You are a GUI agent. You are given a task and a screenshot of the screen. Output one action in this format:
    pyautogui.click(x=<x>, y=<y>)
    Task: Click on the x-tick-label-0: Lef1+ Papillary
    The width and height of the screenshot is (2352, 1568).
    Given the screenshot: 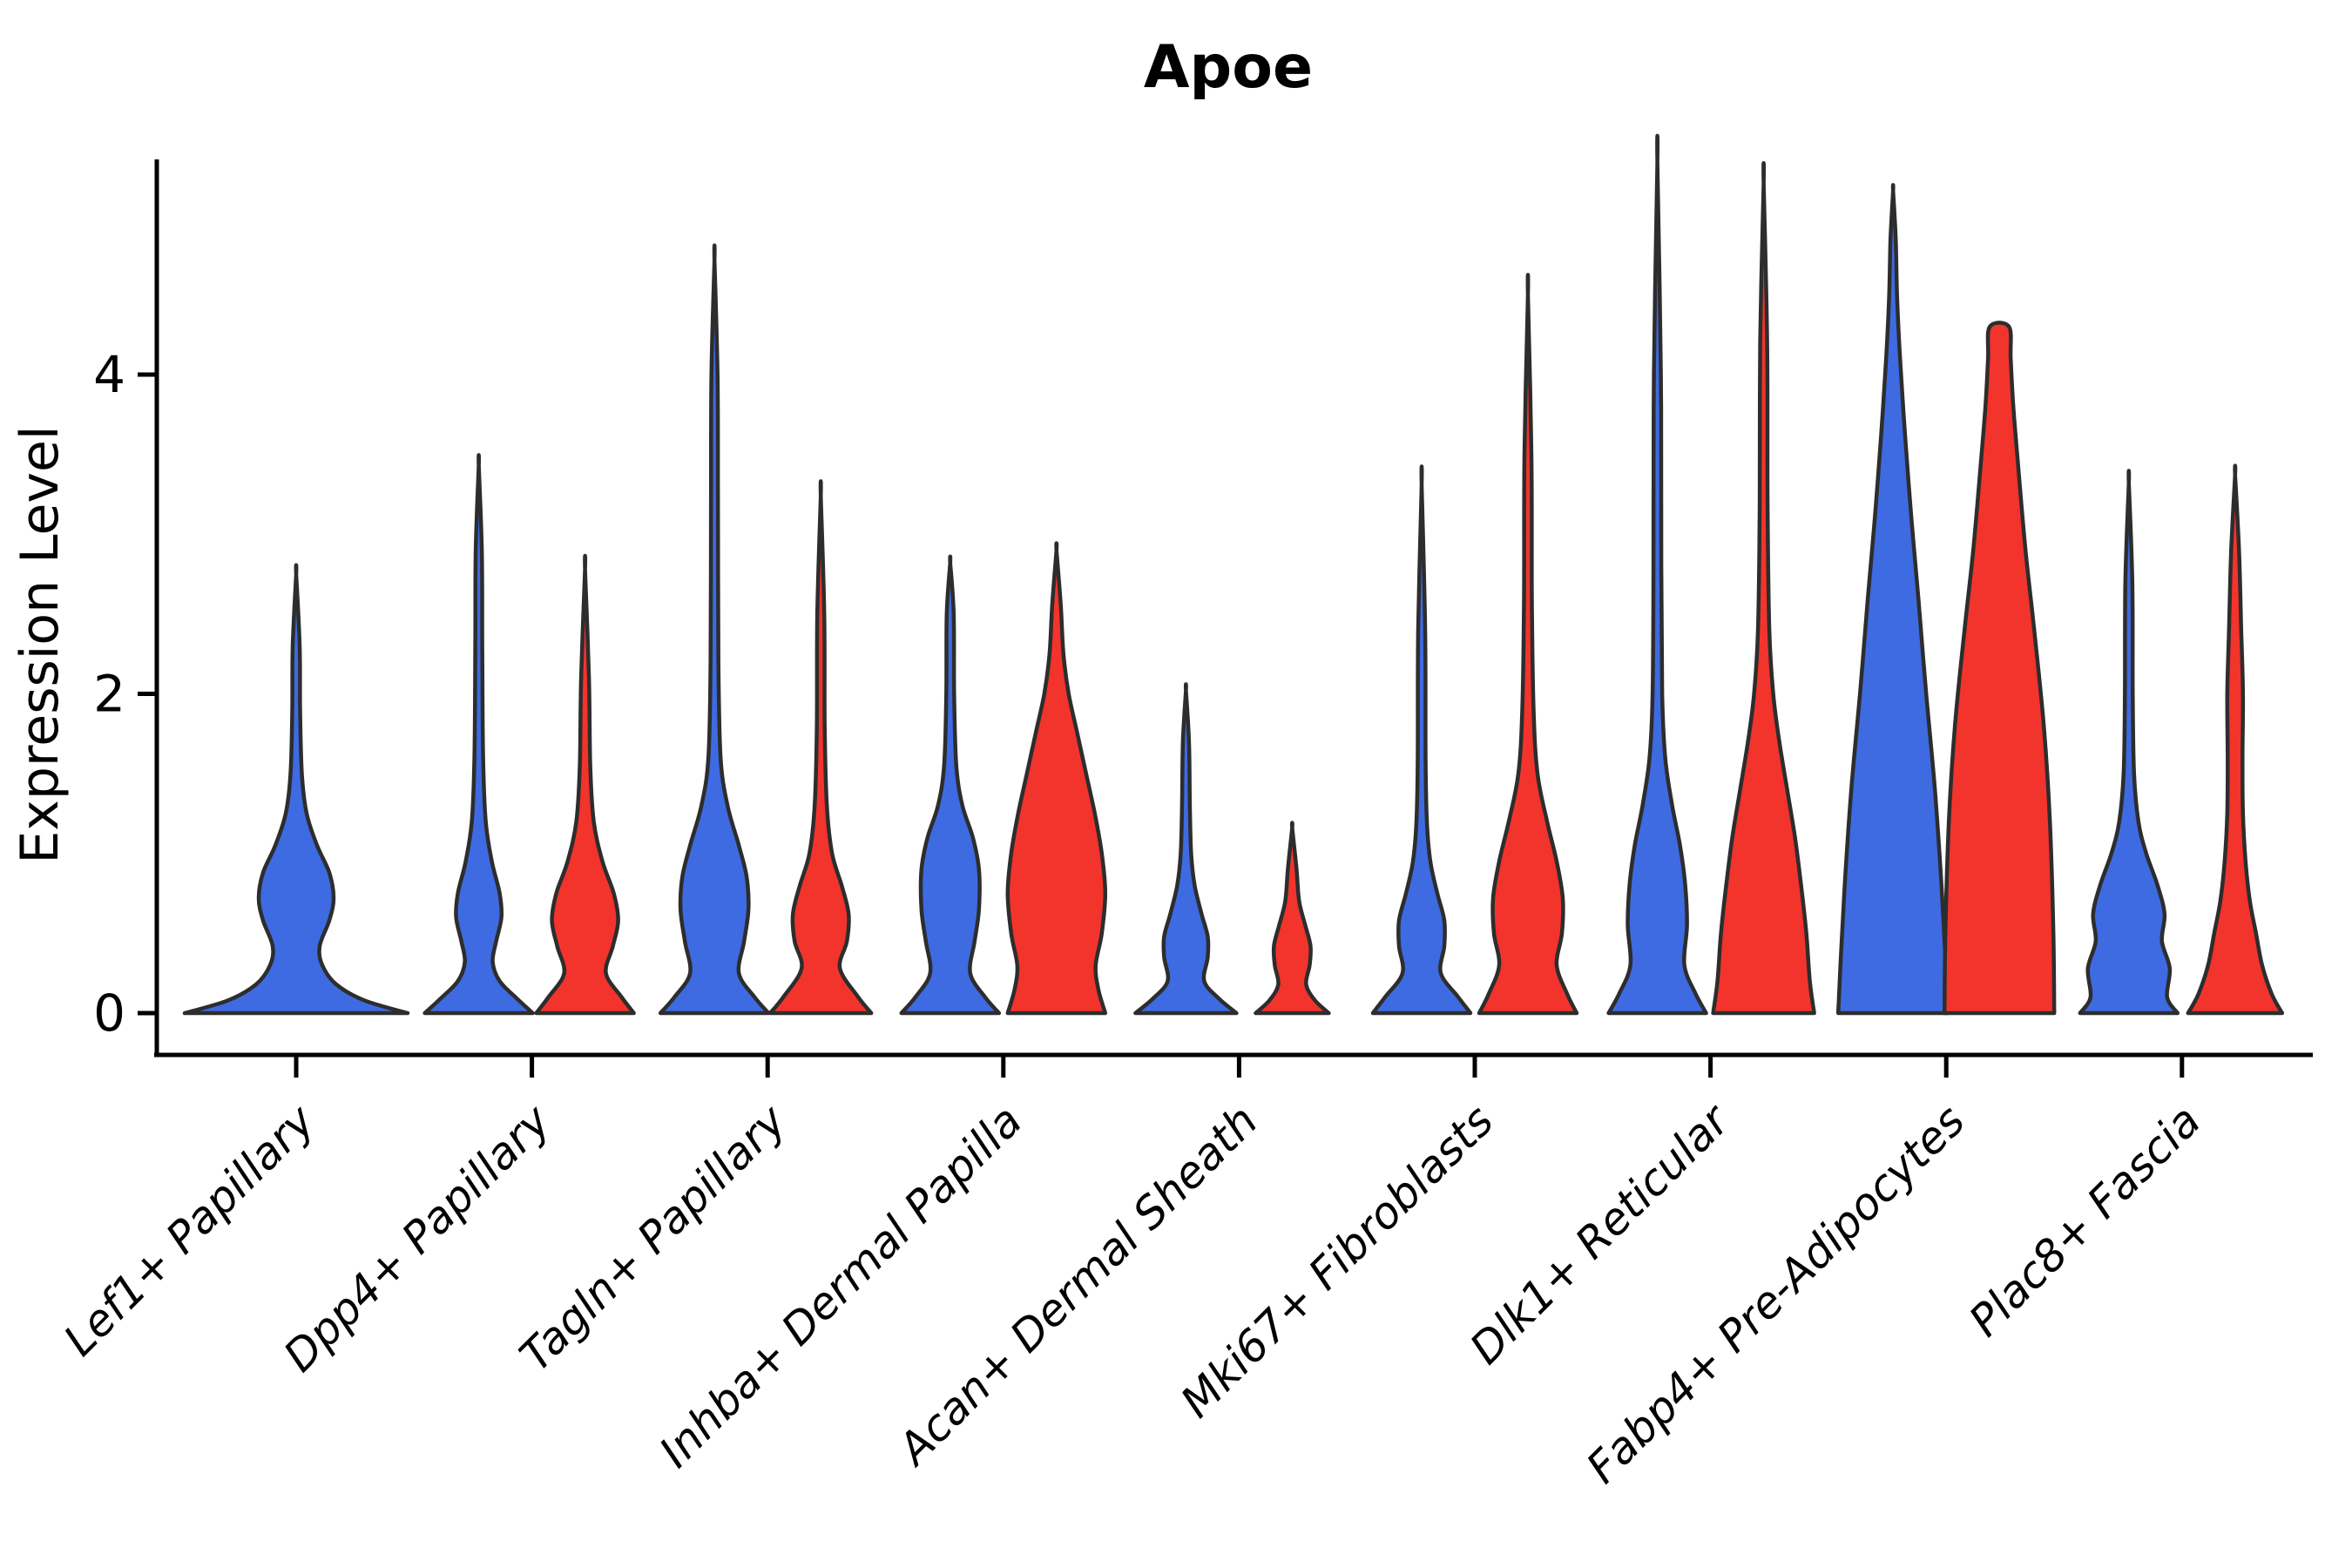 What is the action you would take?
    pyautogui.click(x=189, y=1230)
    